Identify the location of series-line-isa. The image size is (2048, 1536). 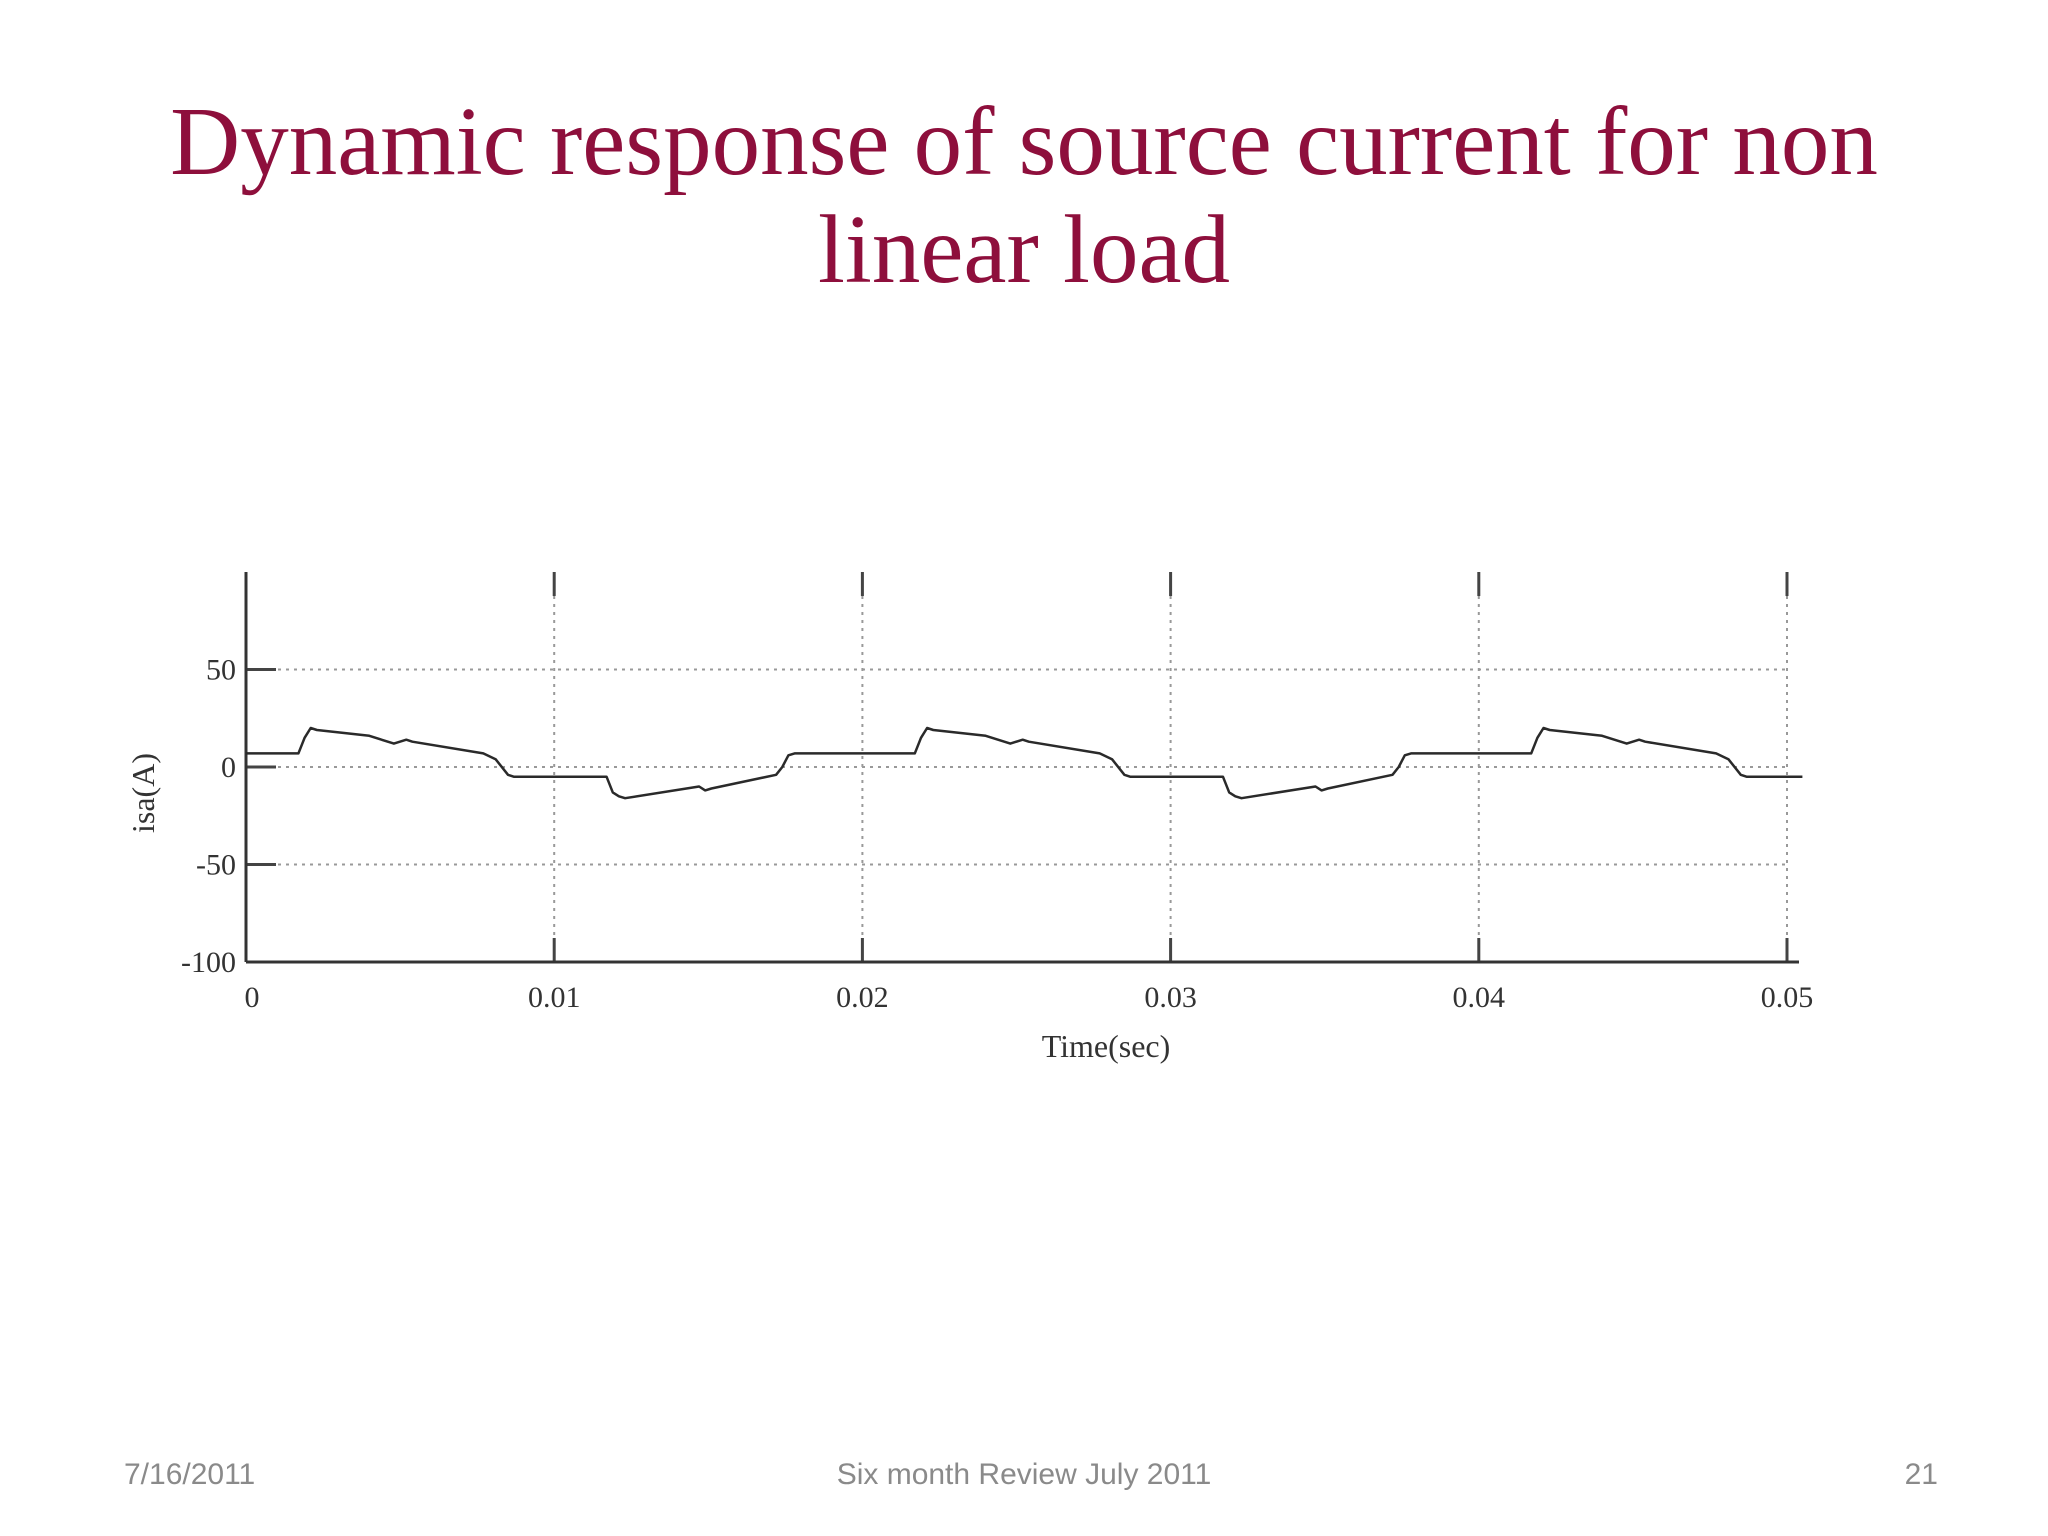
(1024, 763).